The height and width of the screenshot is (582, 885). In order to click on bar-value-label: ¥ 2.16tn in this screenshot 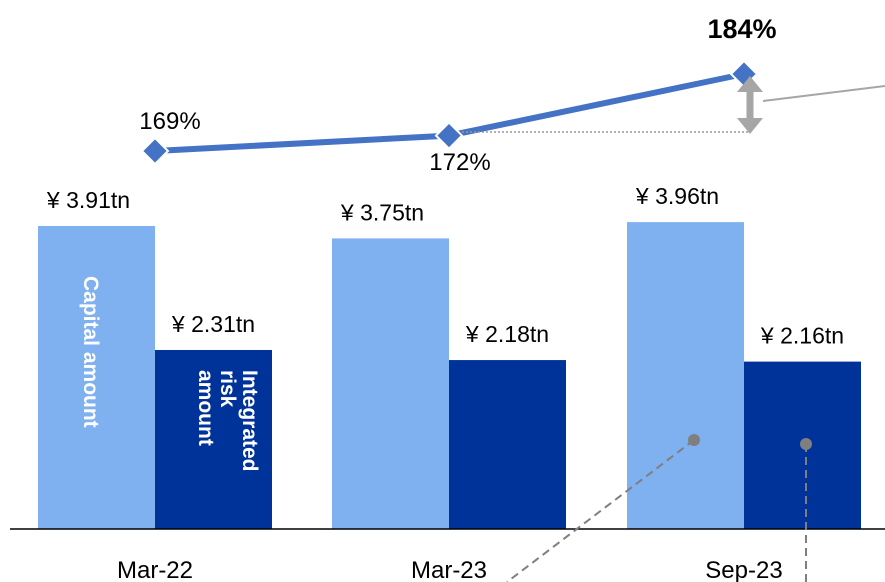, I will do `click(802, 336)`.